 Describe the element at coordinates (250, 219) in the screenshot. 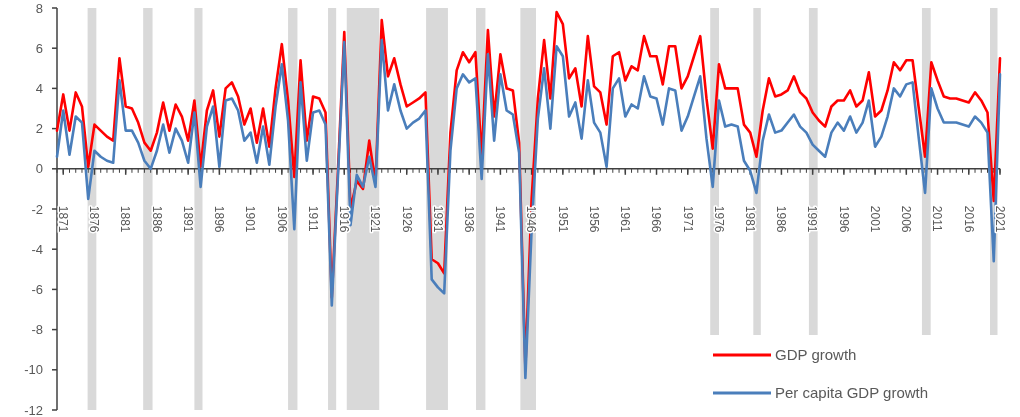

I see `x-tick-label: 1901` at that location.